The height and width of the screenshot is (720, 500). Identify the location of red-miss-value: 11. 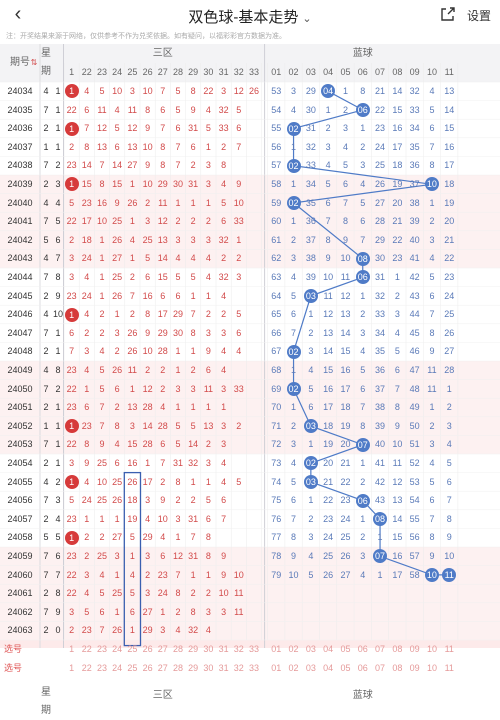
(132, 109).